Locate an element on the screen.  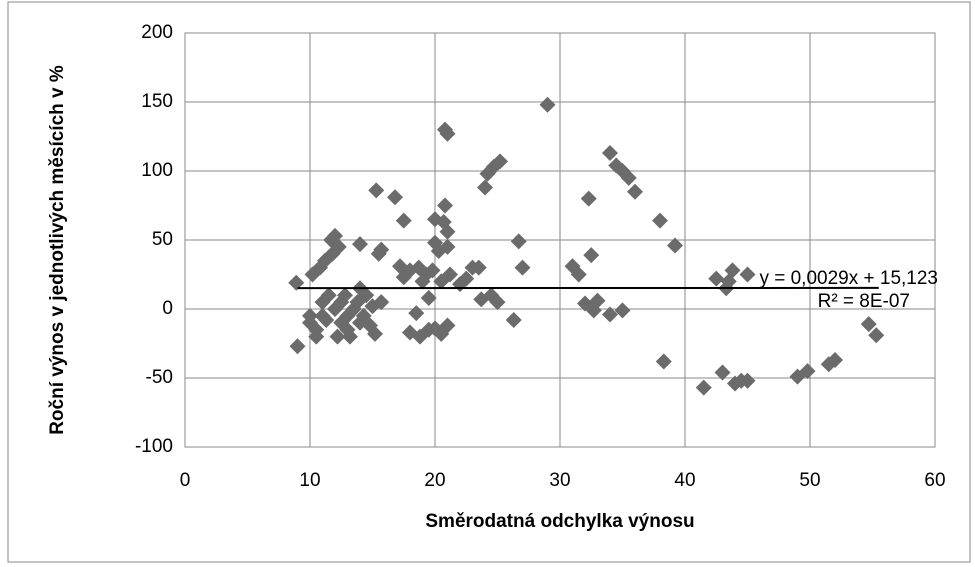
x-tick-label: 30 is located at coordinates (559, 480).